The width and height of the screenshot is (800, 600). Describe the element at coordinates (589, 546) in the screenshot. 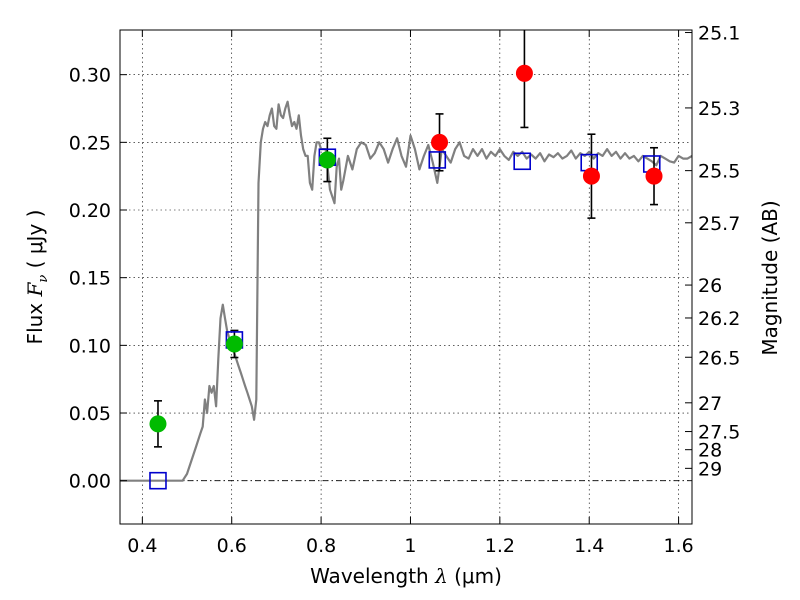

I see `x-tick-label: 1.4` at that location.